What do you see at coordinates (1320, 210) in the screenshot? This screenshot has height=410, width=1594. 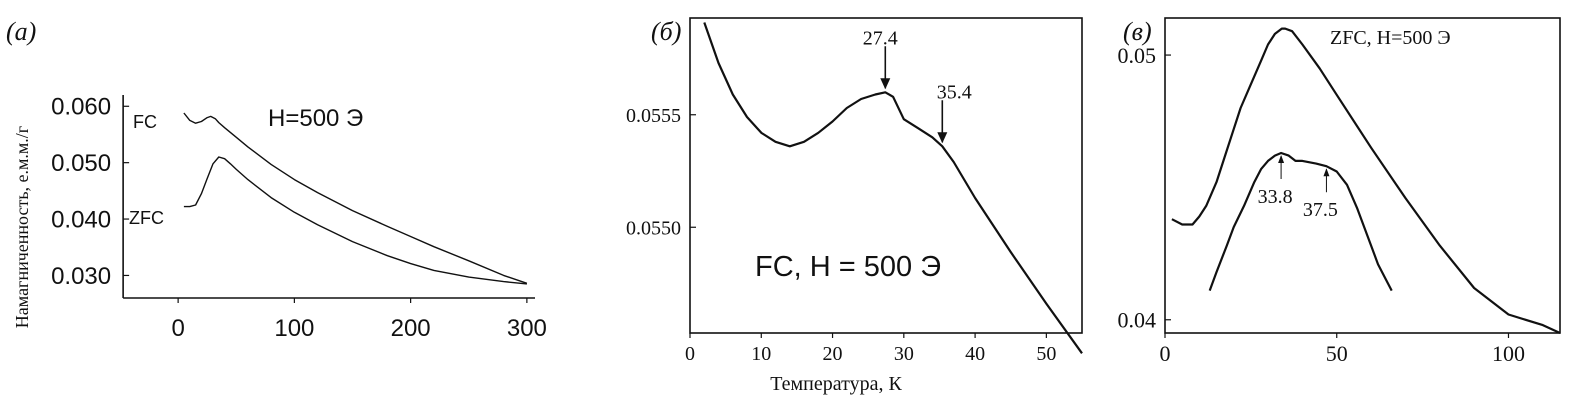 I see `arrow-label: 37.5` at bounding box center [1320, 210].